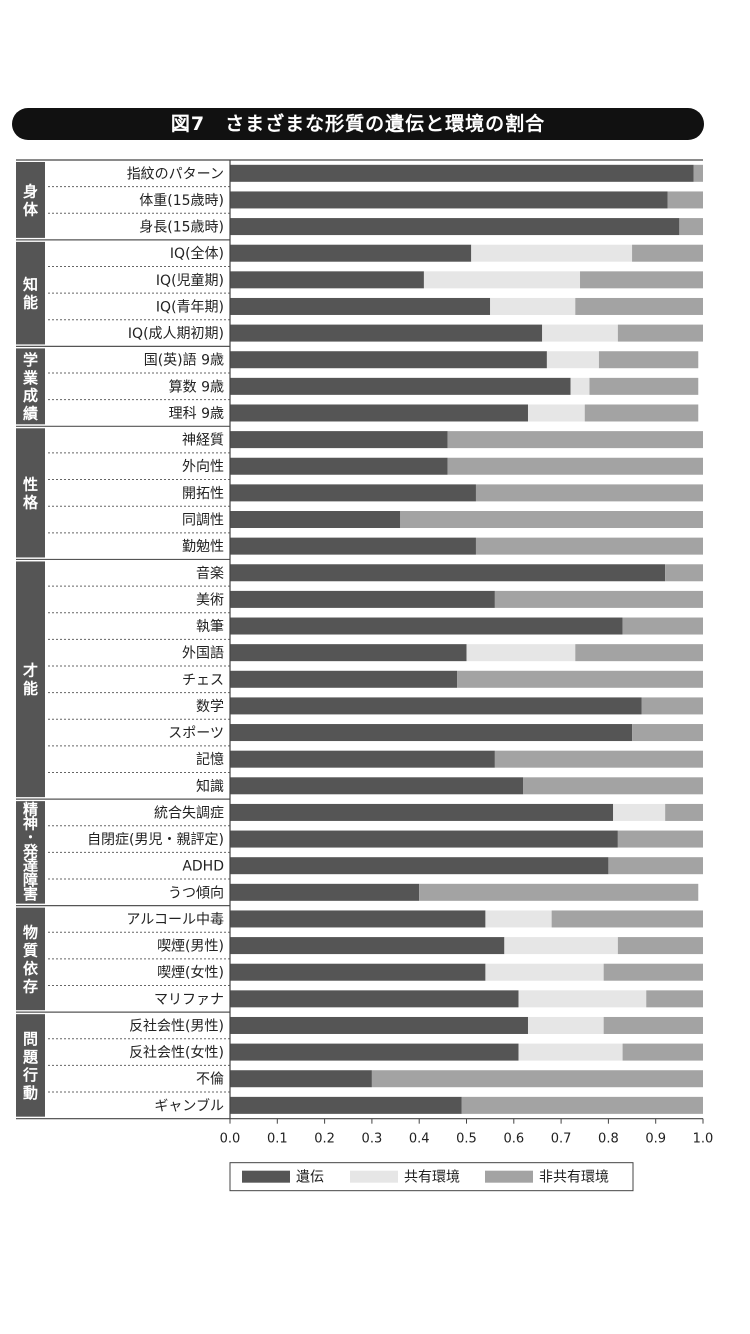 This screenshot has width=750, height=1334. Describe the element at coordinates (189, 1105) in the screenshot. I see `row-label: ギャンブル` at that location.